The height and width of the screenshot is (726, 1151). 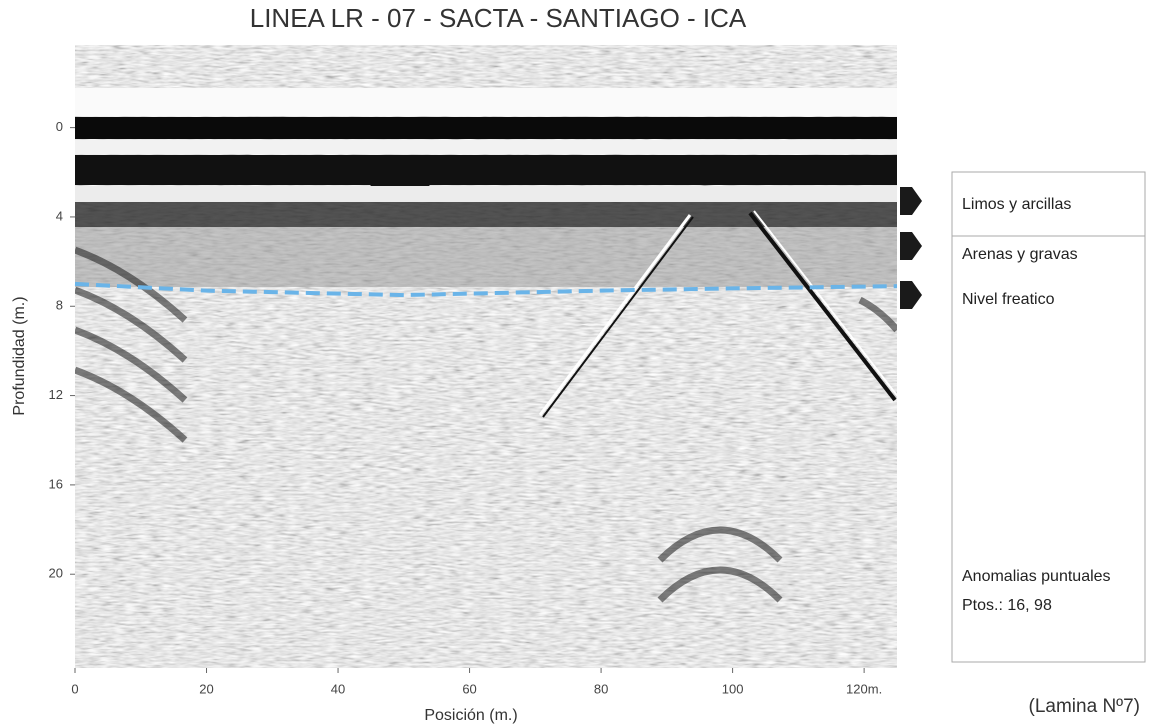 I want to click on y-tick-label: 16, so click(x=56, y=483).